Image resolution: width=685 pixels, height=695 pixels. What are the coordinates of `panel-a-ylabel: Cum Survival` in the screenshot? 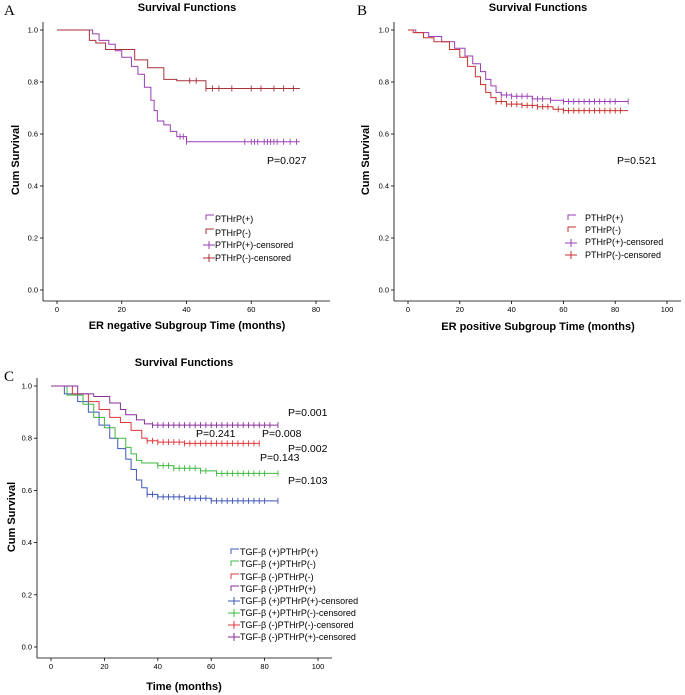 It's located at (16, 160).